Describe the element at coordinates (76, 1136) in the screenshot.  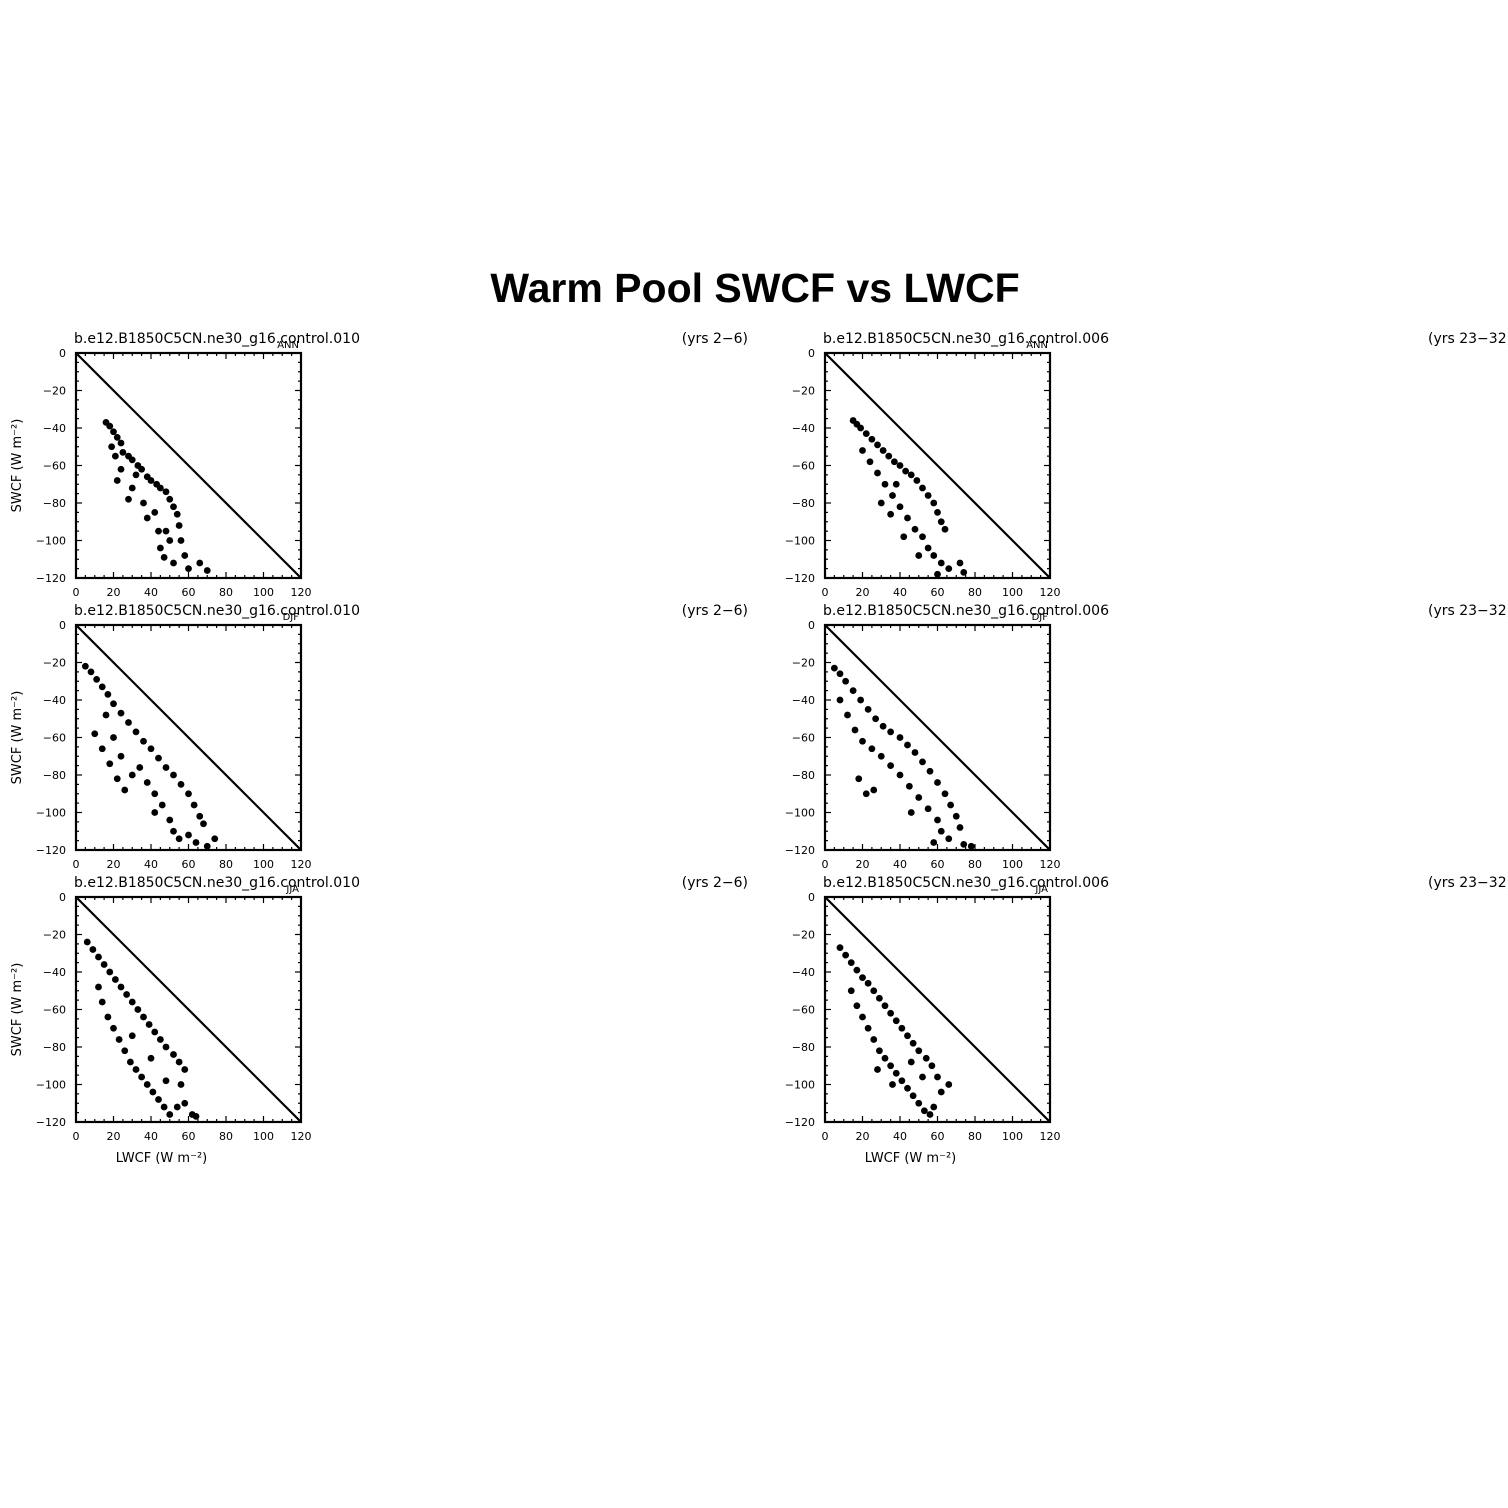
I see `x-tick-label: 0` at that location.